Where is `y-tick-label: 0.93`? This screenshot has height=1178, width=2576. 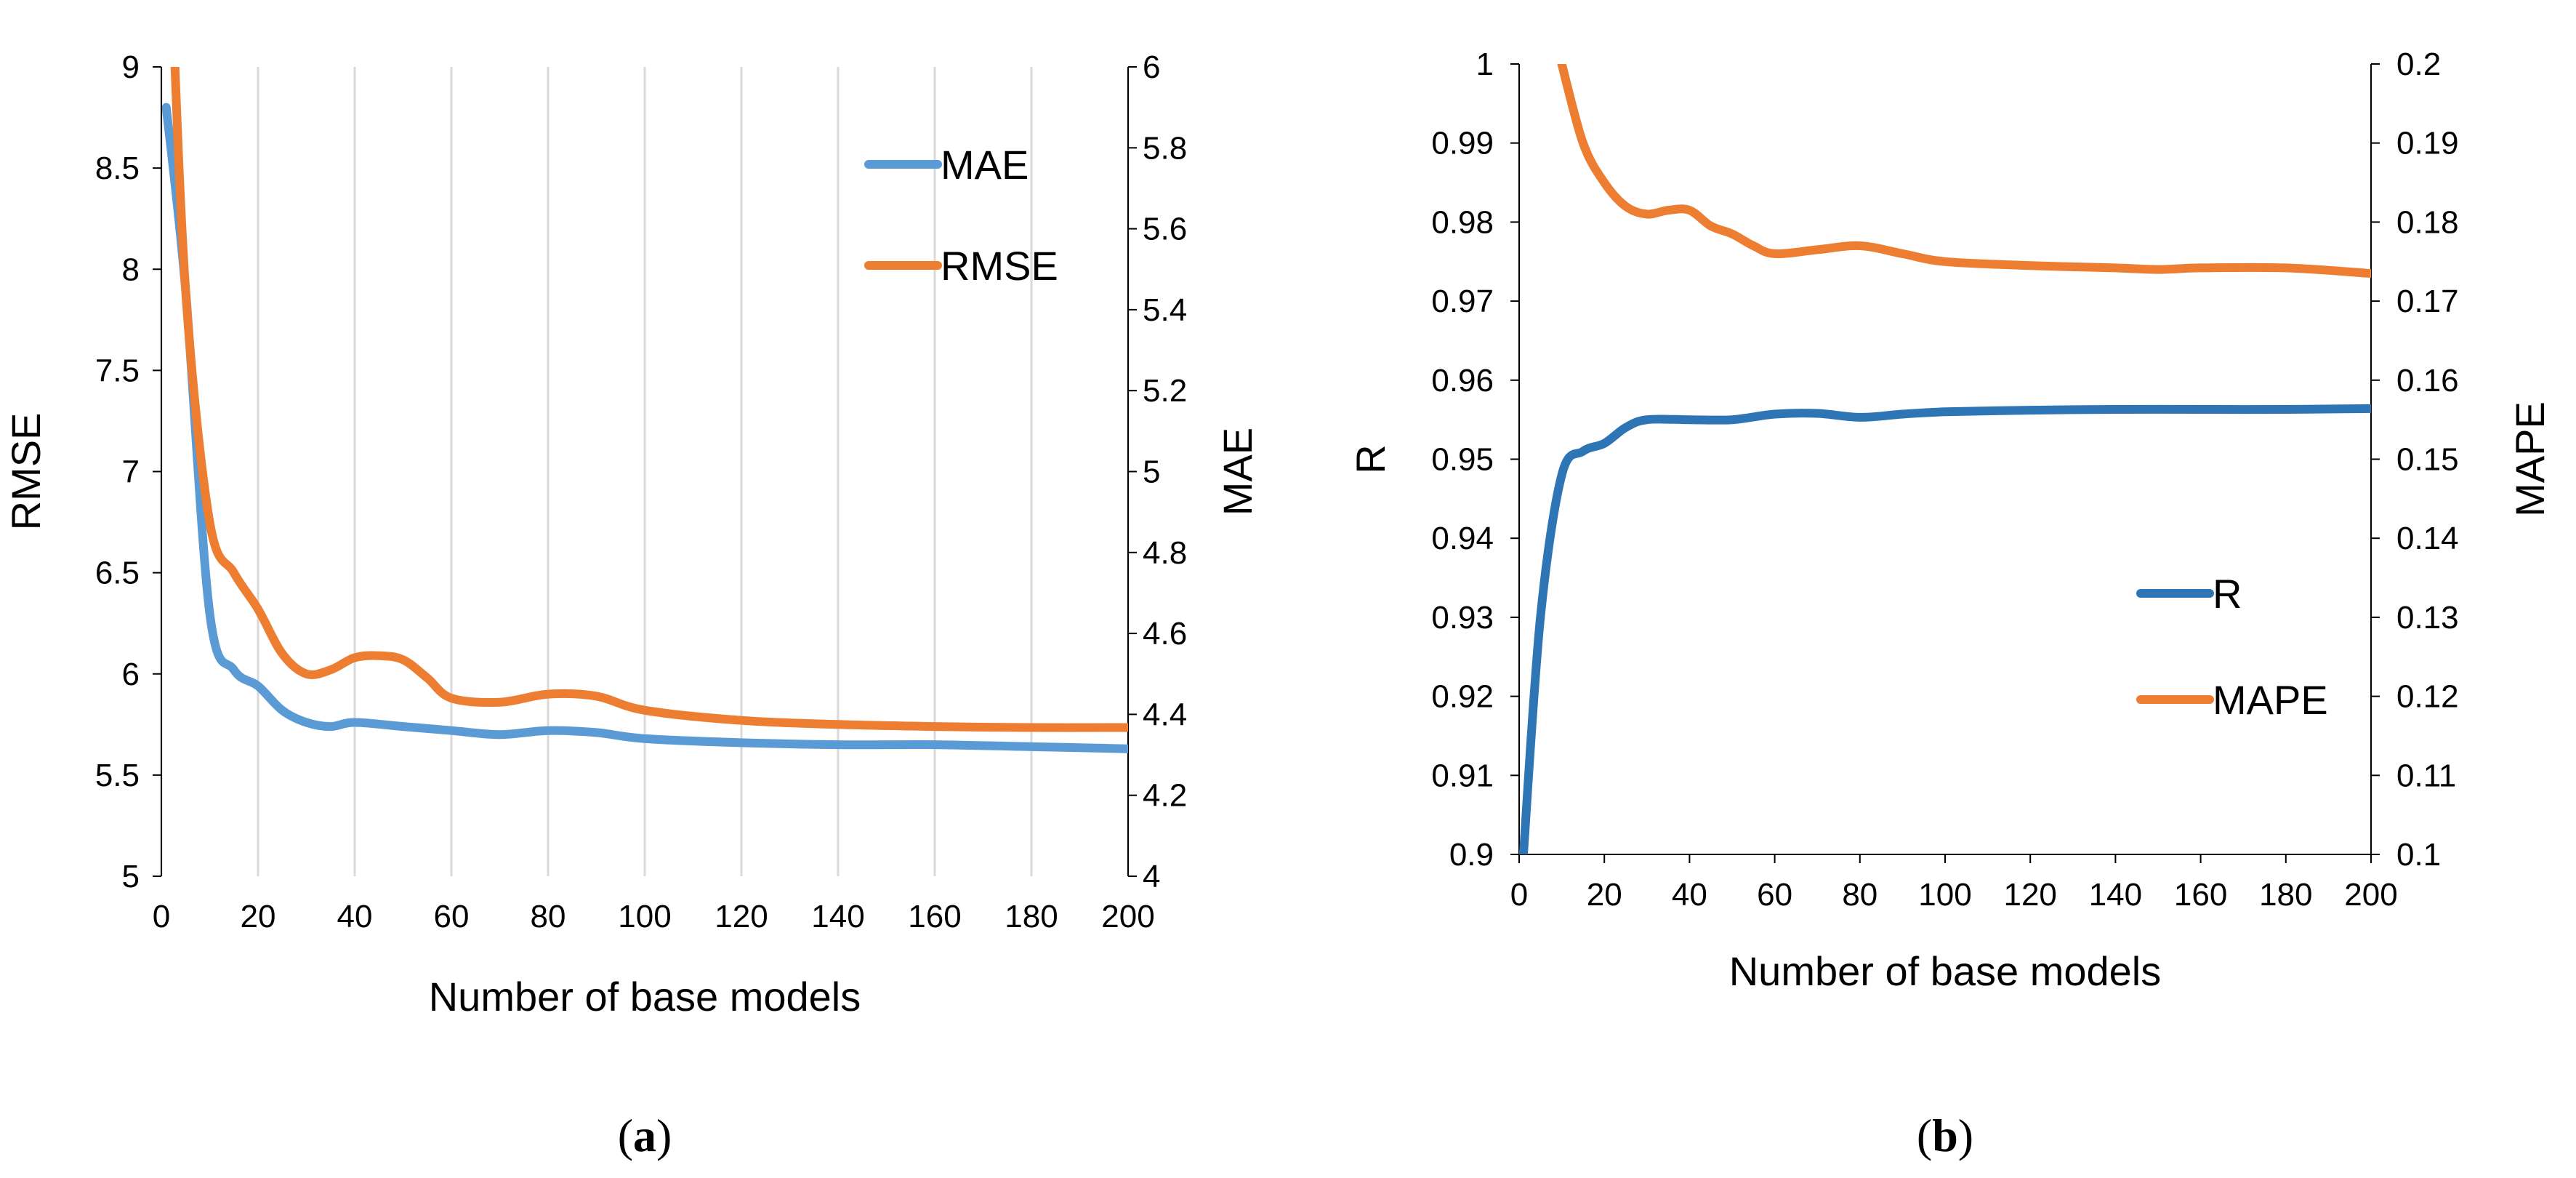 y-tick-label: 0.93 is located at coordinates (1462, 618).